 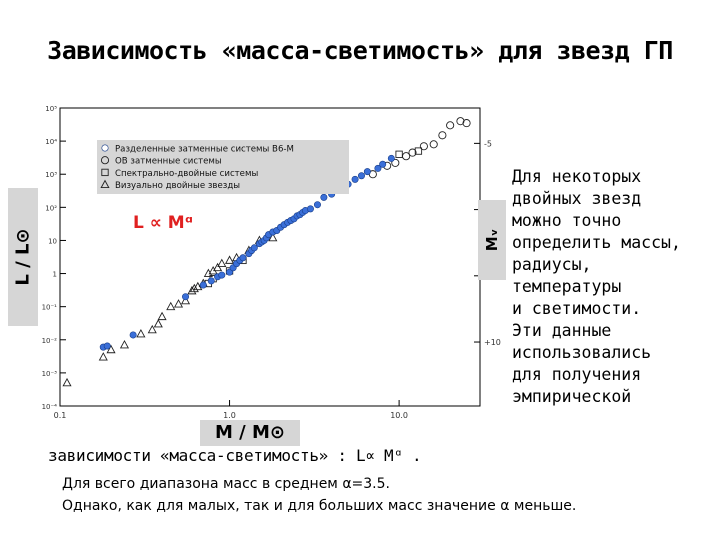 I want to click on legend-background, so click(x=223, y=167).